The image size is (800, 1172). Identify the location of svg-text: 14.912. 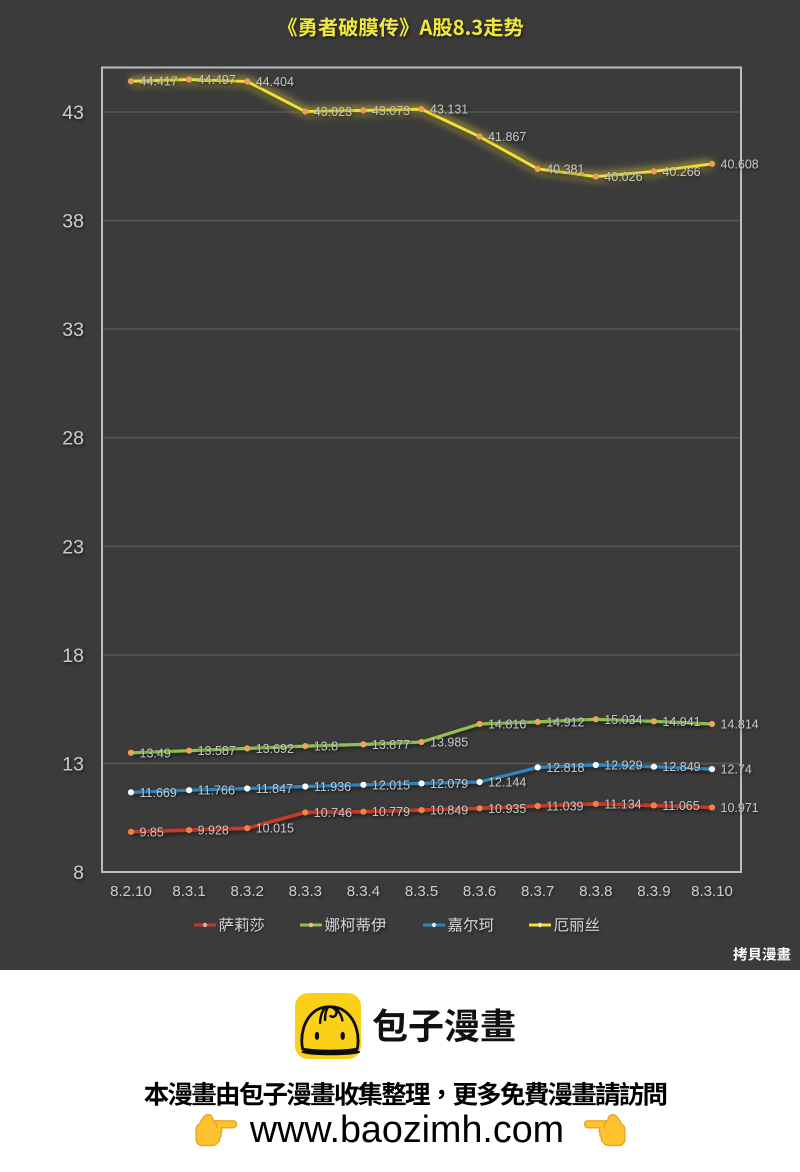
(565, 722).